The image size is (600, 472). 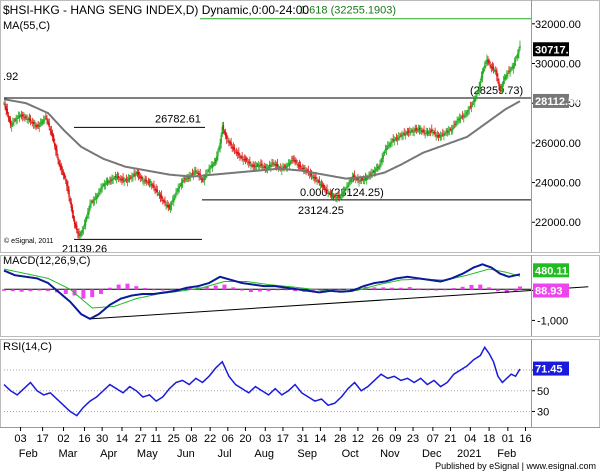 What do you see at coordinates (551, 270) in the screenshot?
I see `macd-badge-box` at bounding box center [551, 270].